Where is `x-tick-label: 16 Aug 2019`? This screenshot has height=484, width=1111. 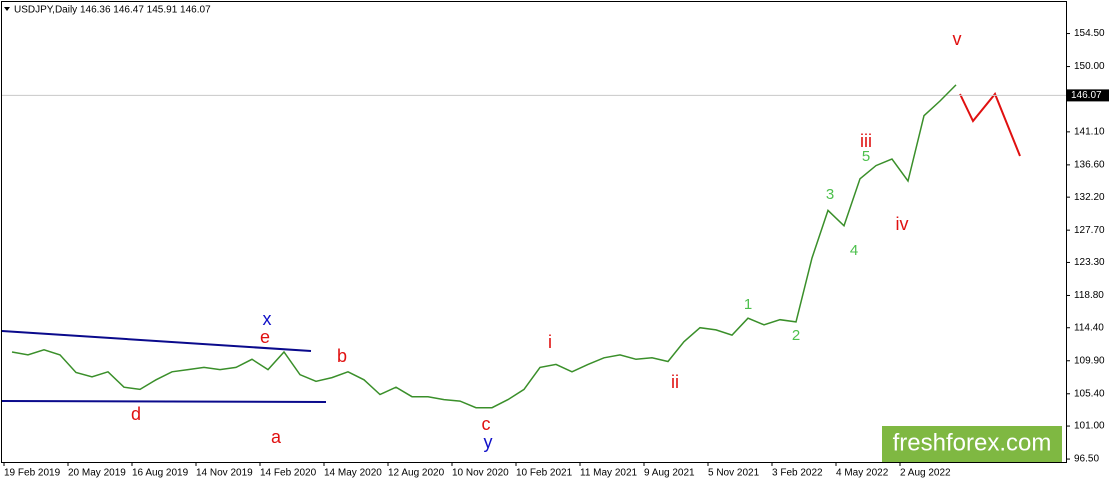
x-tick-label: 16 Aug 2019 is located at coordinates (160, 473).